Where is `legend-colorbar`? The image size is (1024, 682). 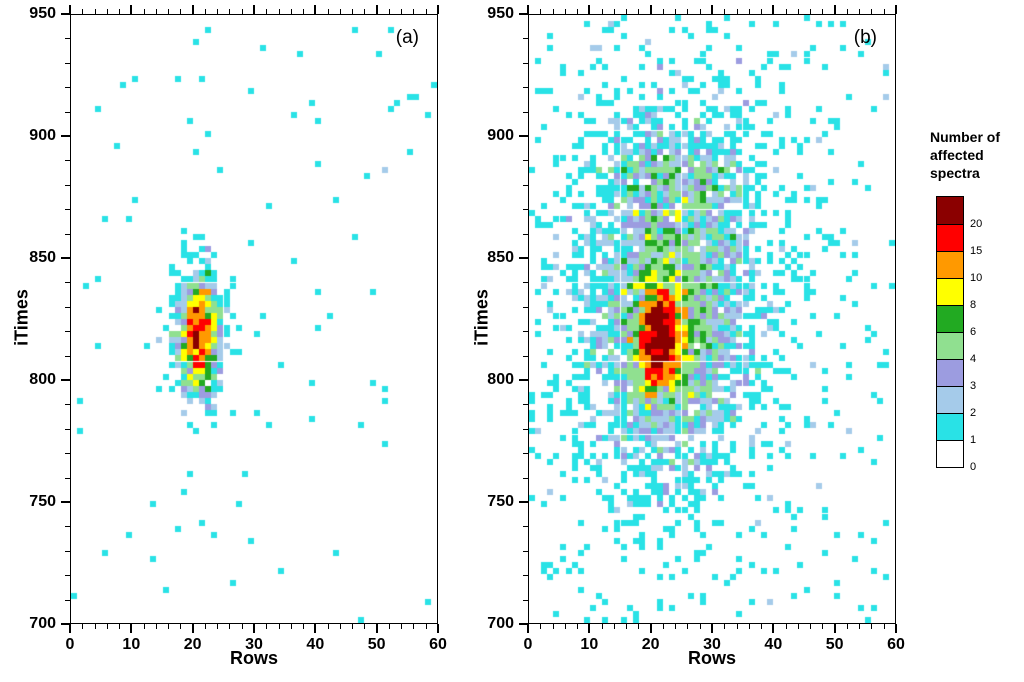
legend-colorbar is located at coordinates (950, 332).